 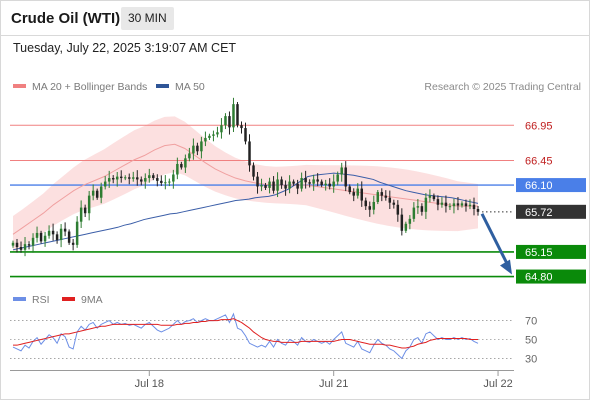 I want to click on legend-rsi-label: RSI, so click(x=41, y=300).